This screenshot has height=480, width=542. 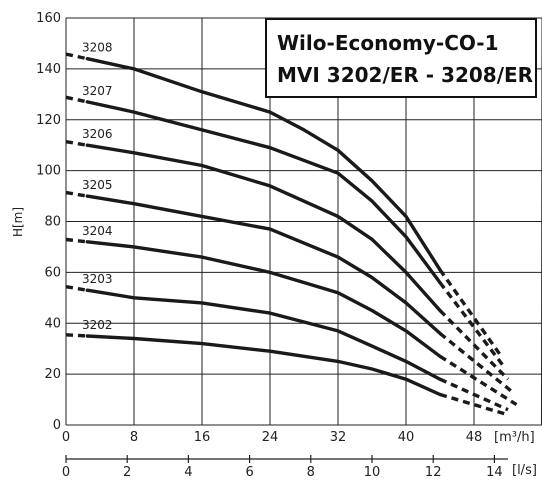 I want to click on curve-3208-end-dash, so click(x=469, y=311).